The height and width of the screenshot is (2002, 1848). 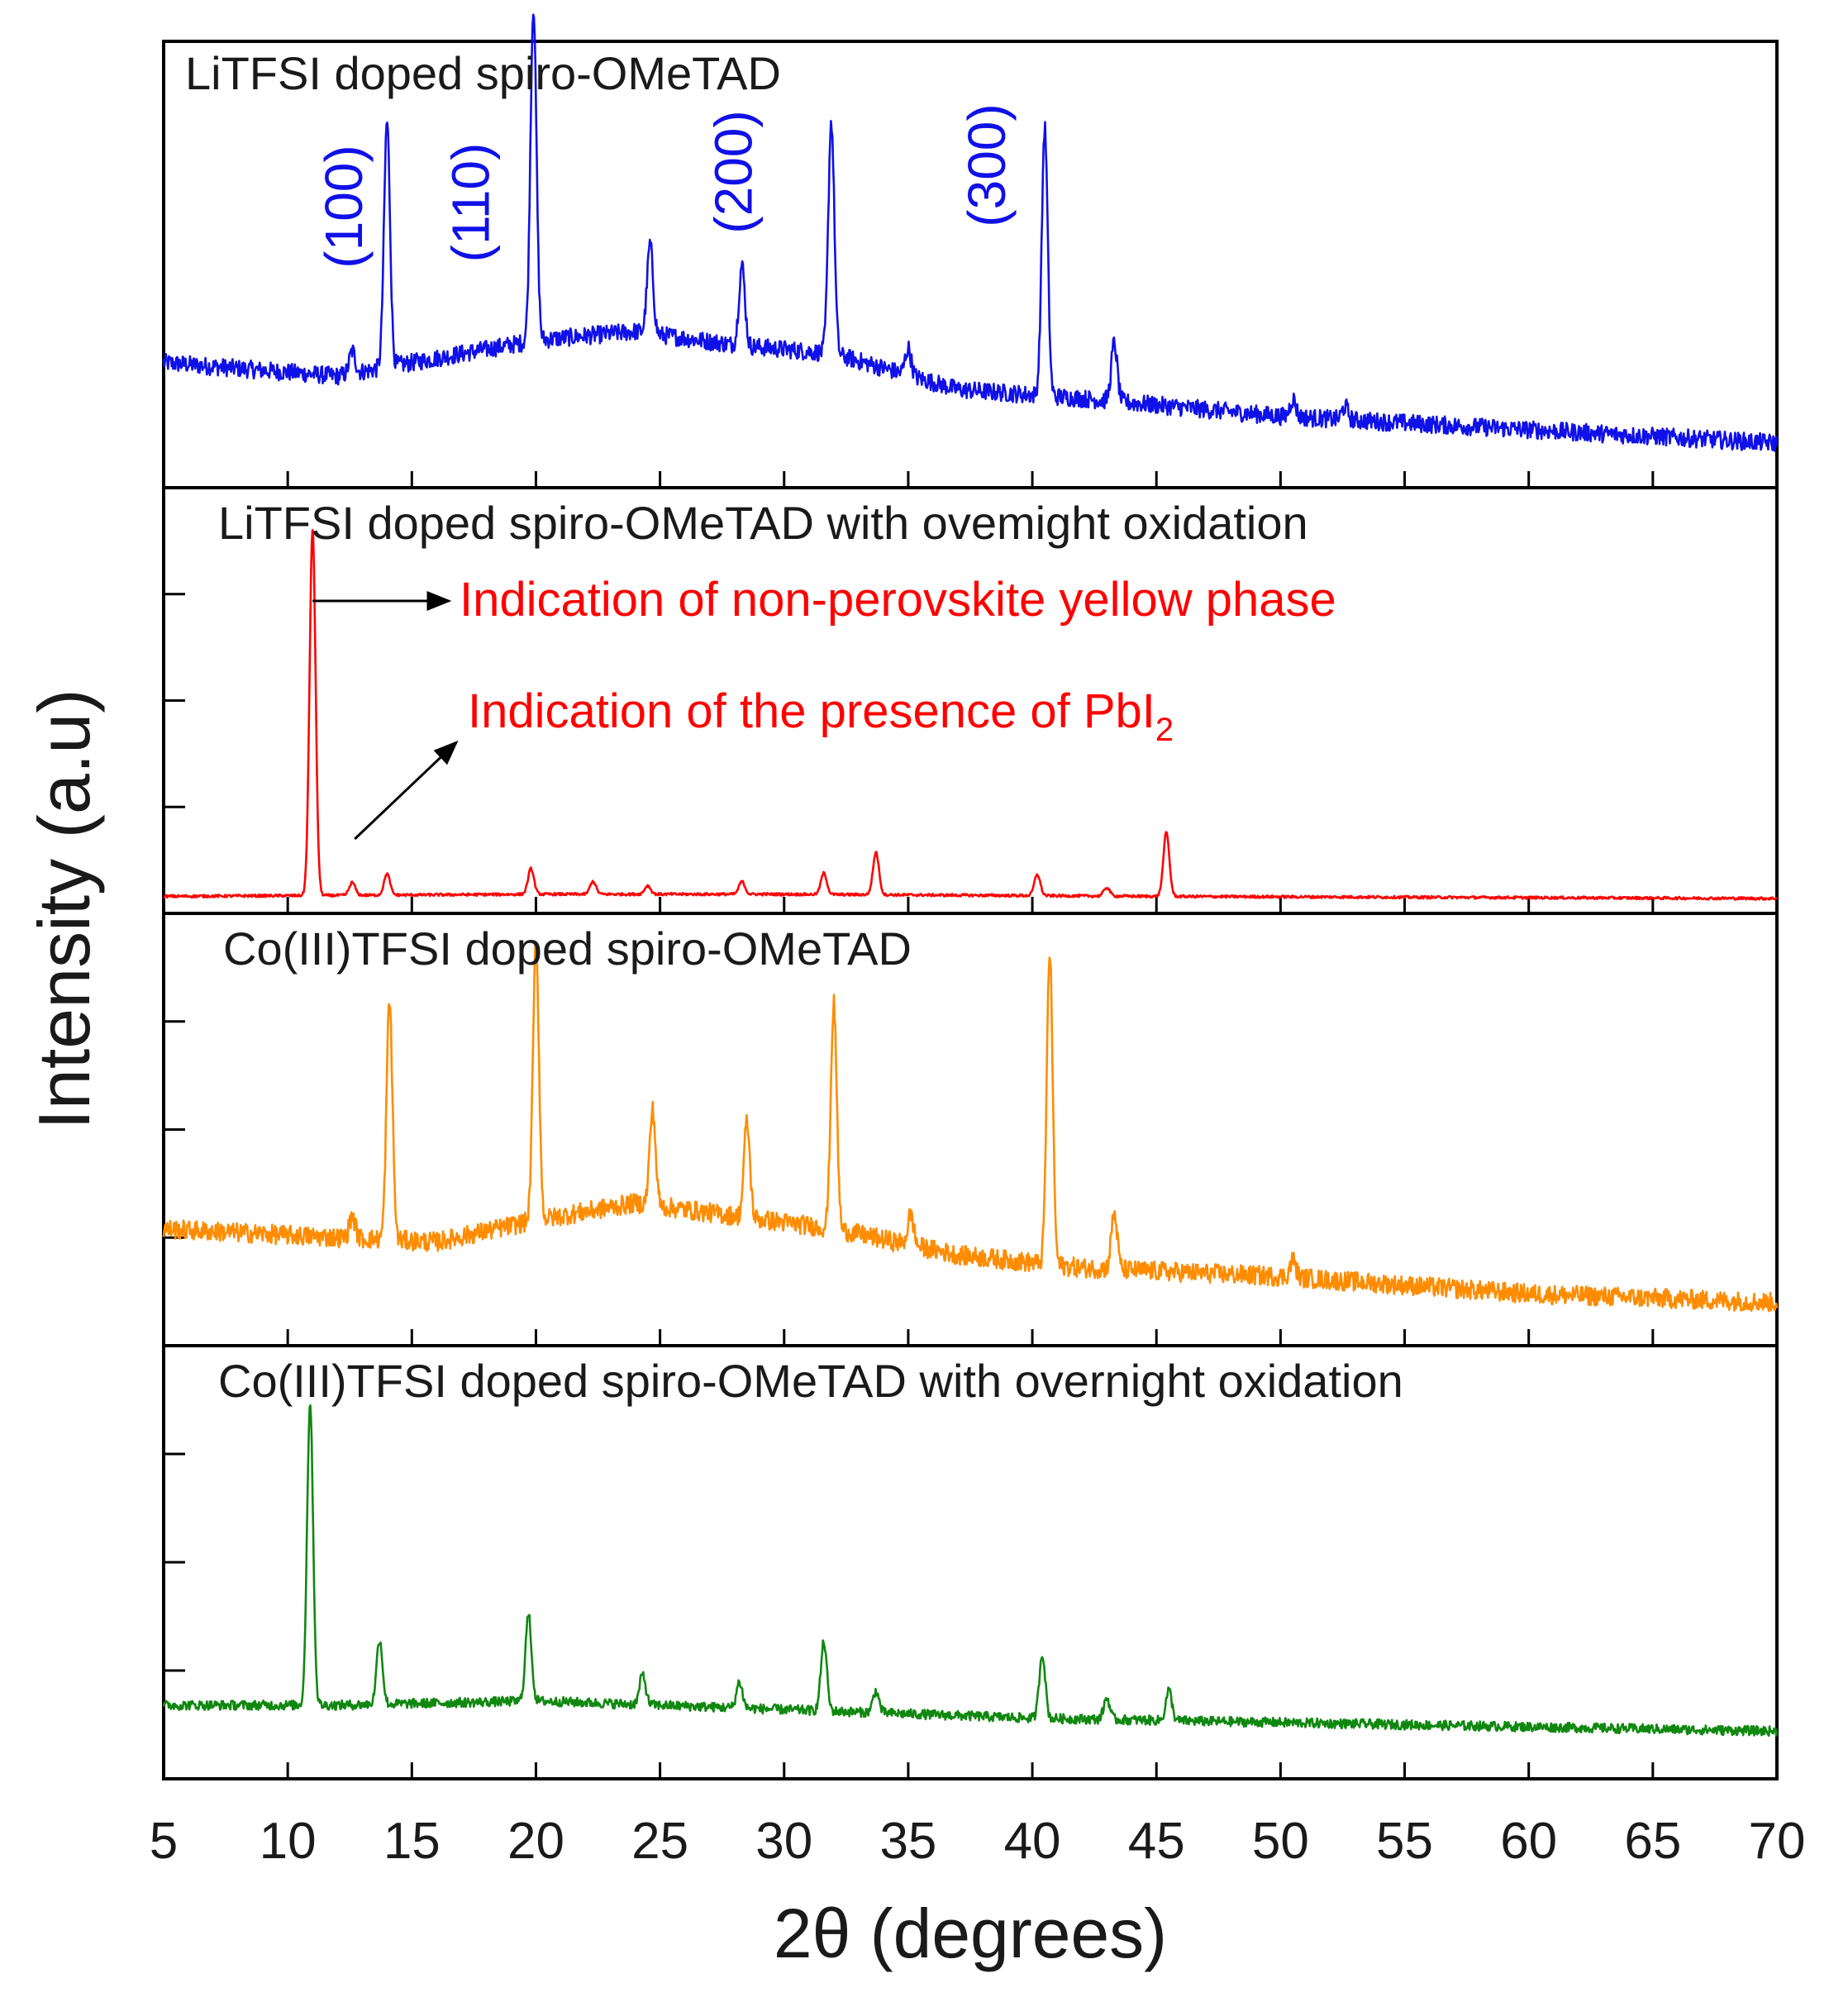 What do you see at coordinates (783, 1841) in the screenshot?
I see `x-tick-label: 30` at bounding box center [783, 1841].